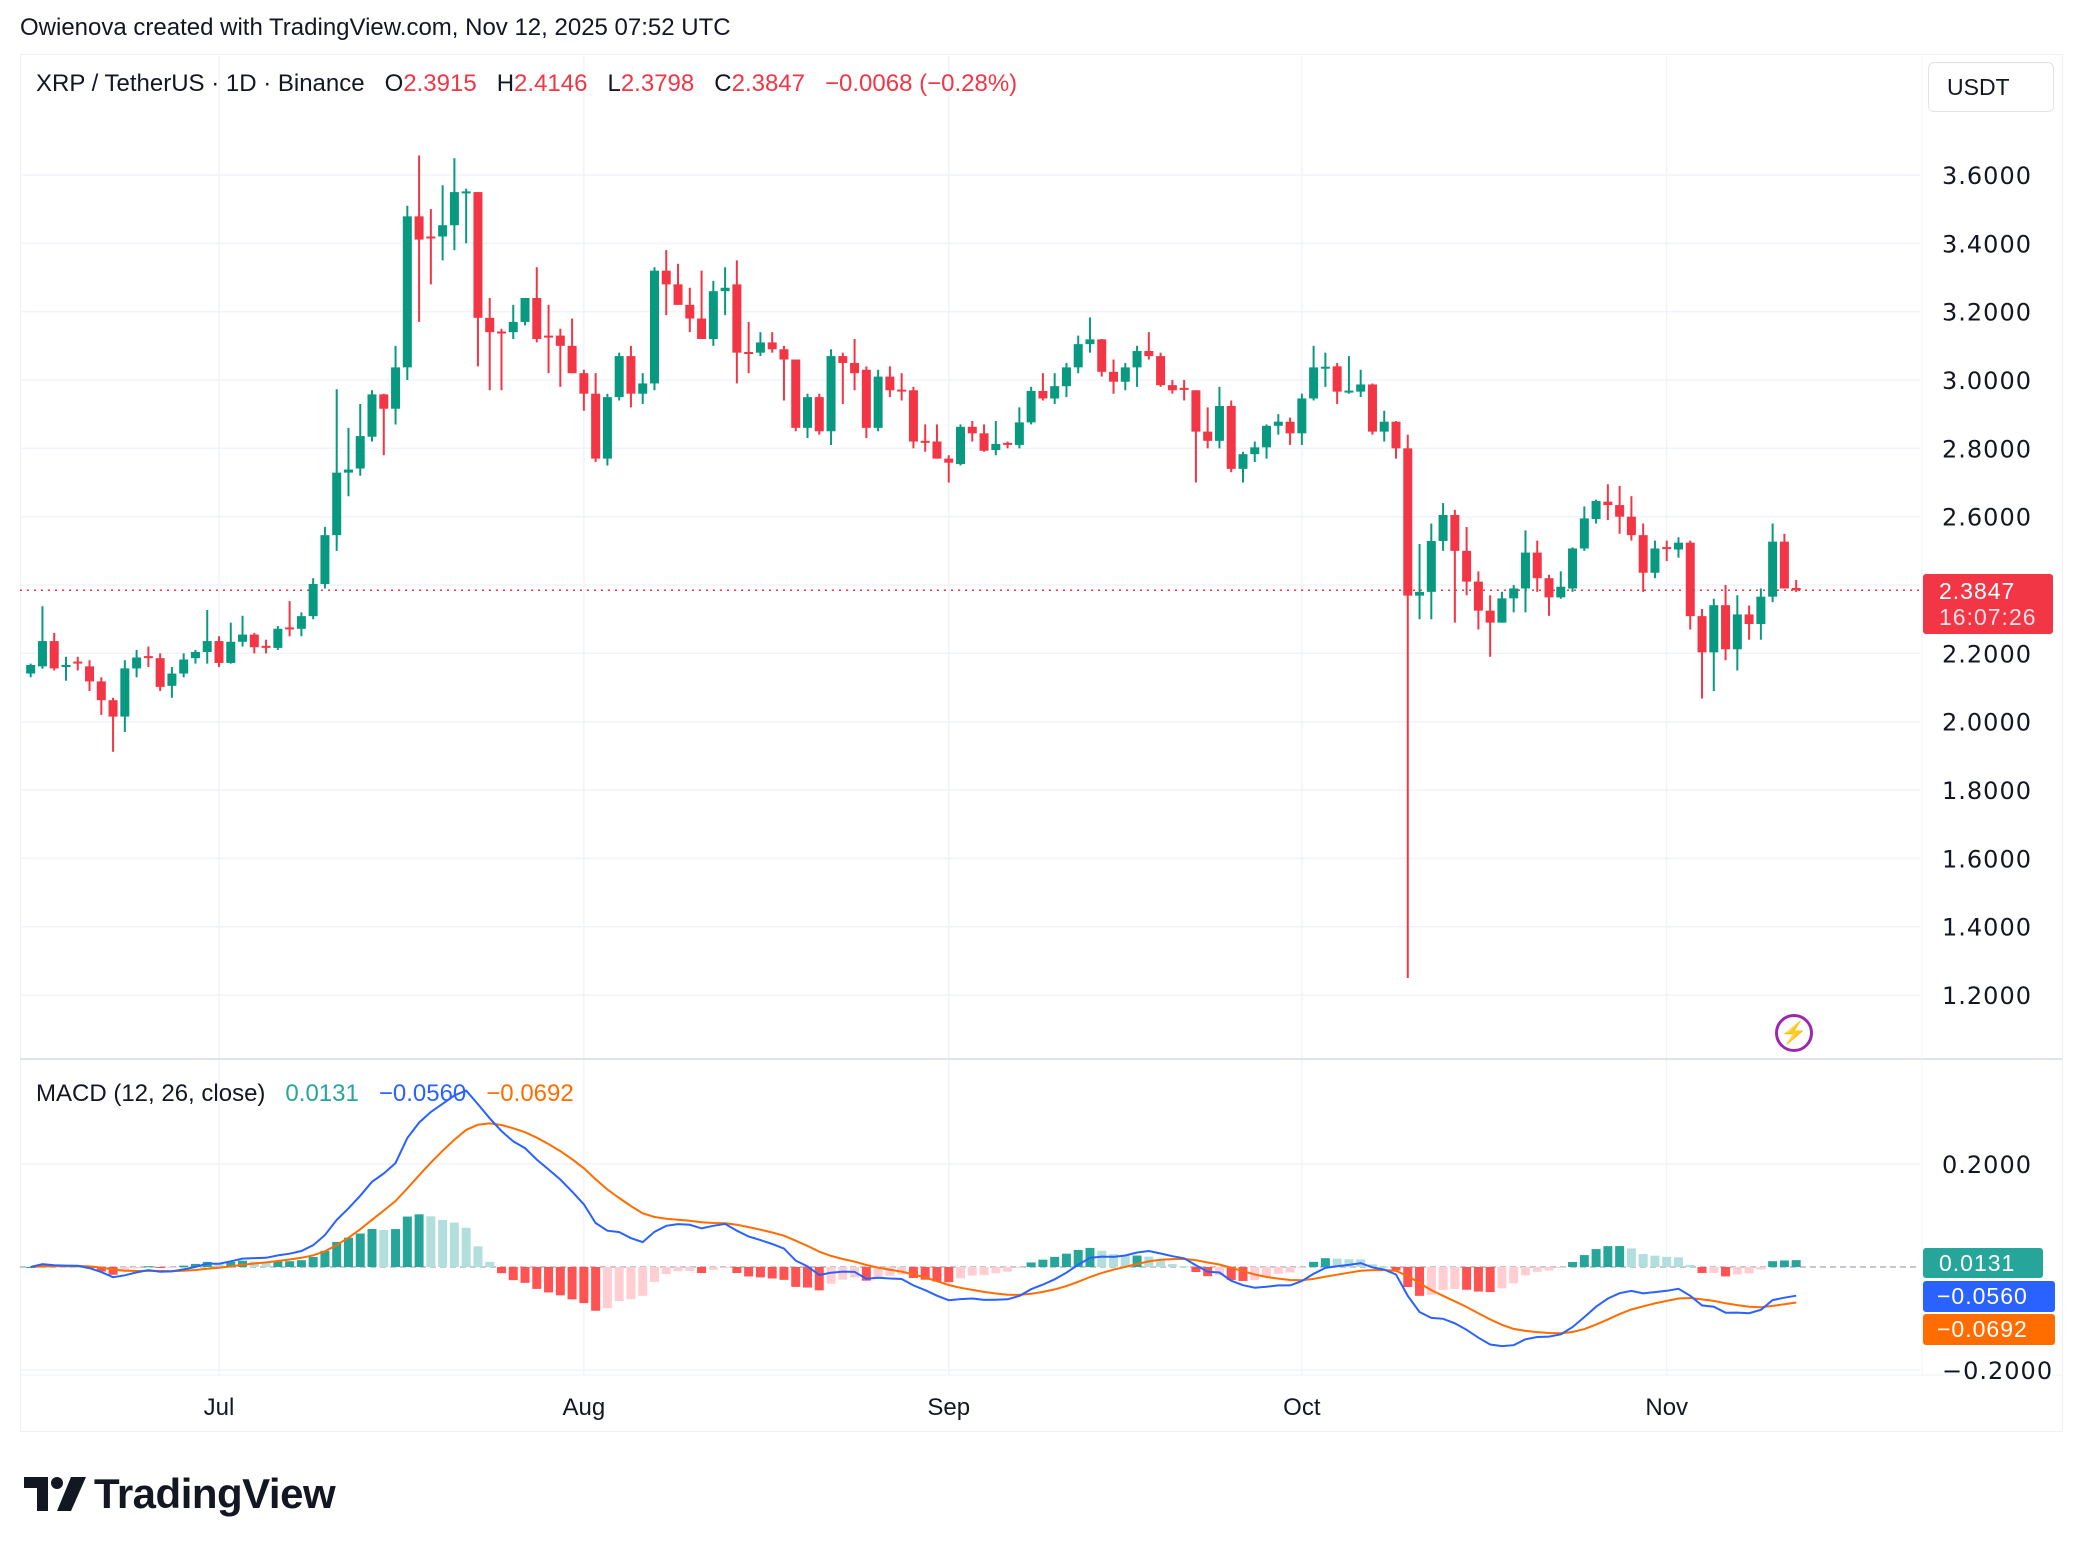  What do you see at coordinates (1991, 87) in the screenshot?
I see `currency-button: USDT` at bounding box center [1991, 87].